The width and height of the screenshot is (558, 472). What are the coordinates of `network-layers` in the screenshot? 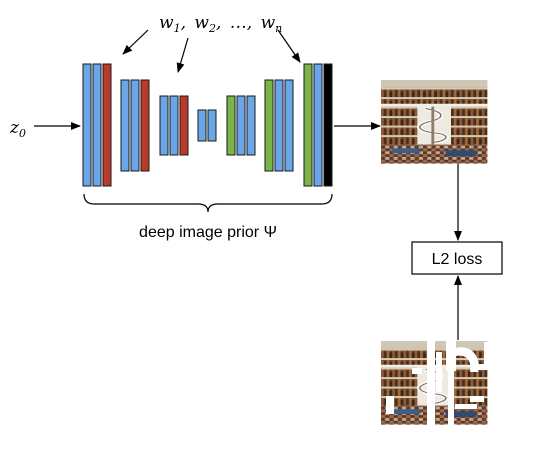 It's located at (207, 125).